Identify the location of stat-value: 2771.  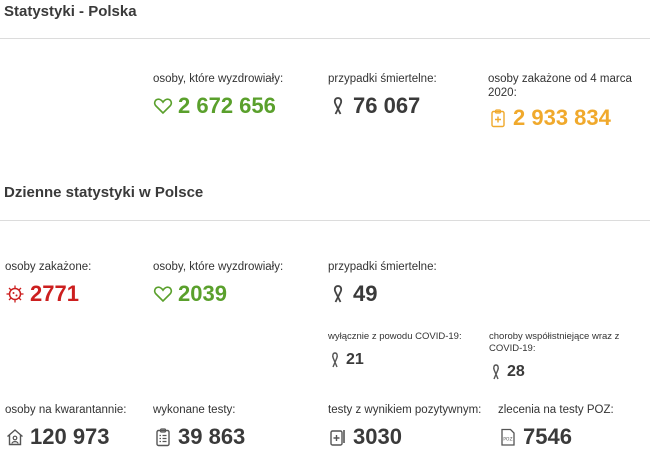
(54, 293).